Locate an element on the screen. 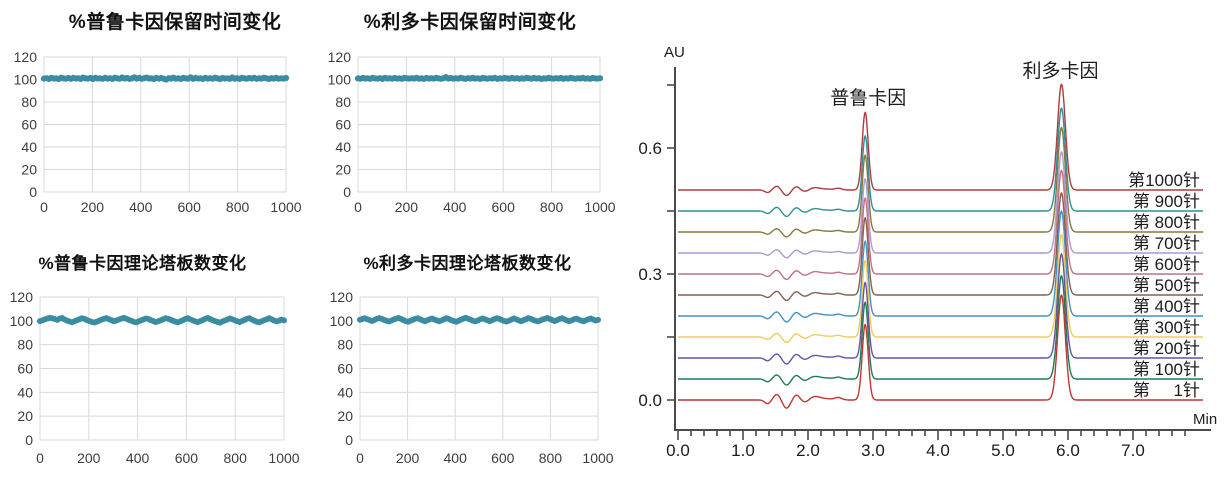  y-axis-unit-label: AU is located at coordinates (674, 52).